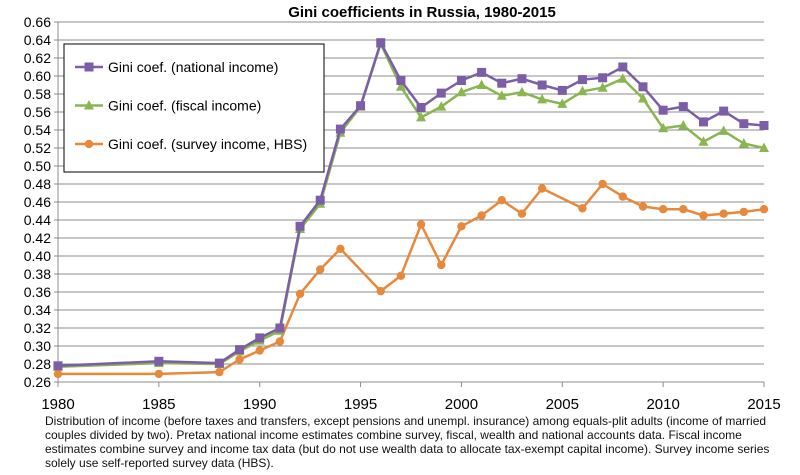 Image resolution: width=800 pixels, height=475 pixels. I want to click on y-tick-label: 0.36, so click(37, 292).